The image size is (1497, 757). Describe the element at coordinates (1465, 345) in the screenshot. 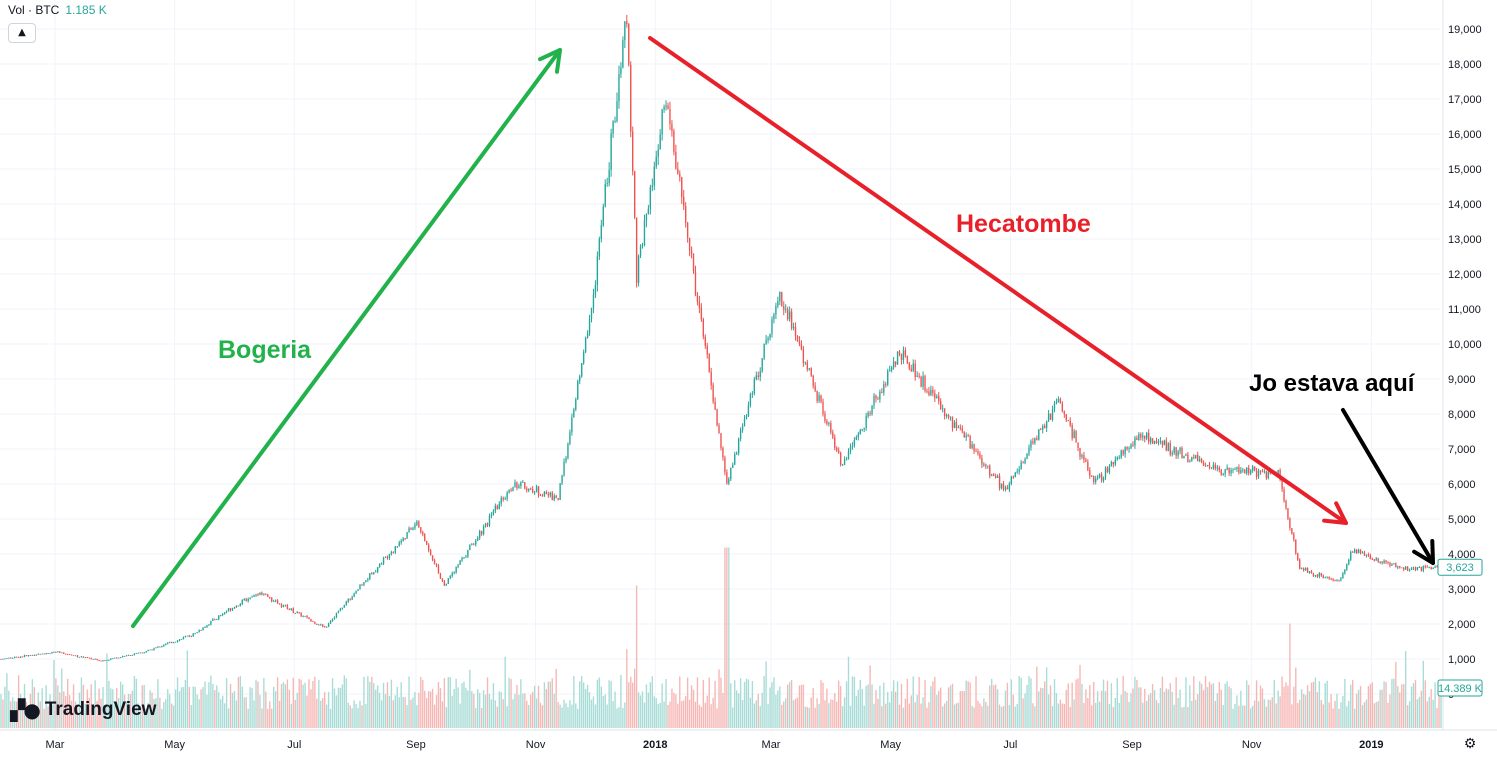

I see `price-tick-label: 10,000` at that location.